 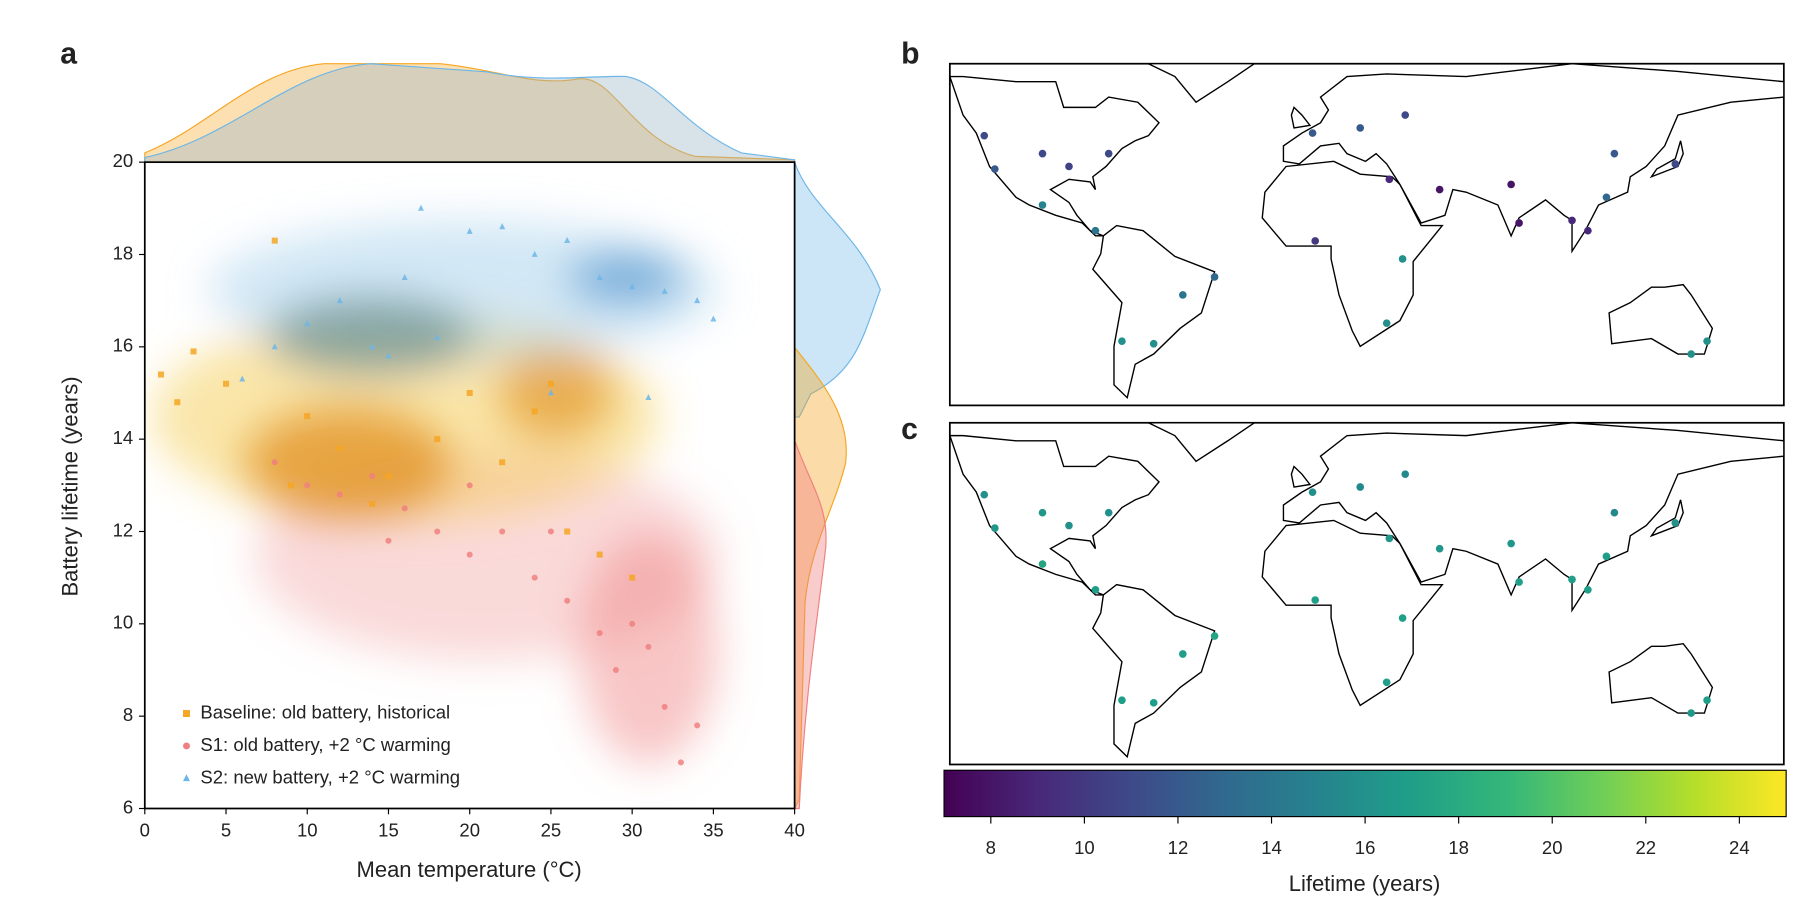 I want to click on colorbar-tick-label: 16, so click(x=1365, y=847).